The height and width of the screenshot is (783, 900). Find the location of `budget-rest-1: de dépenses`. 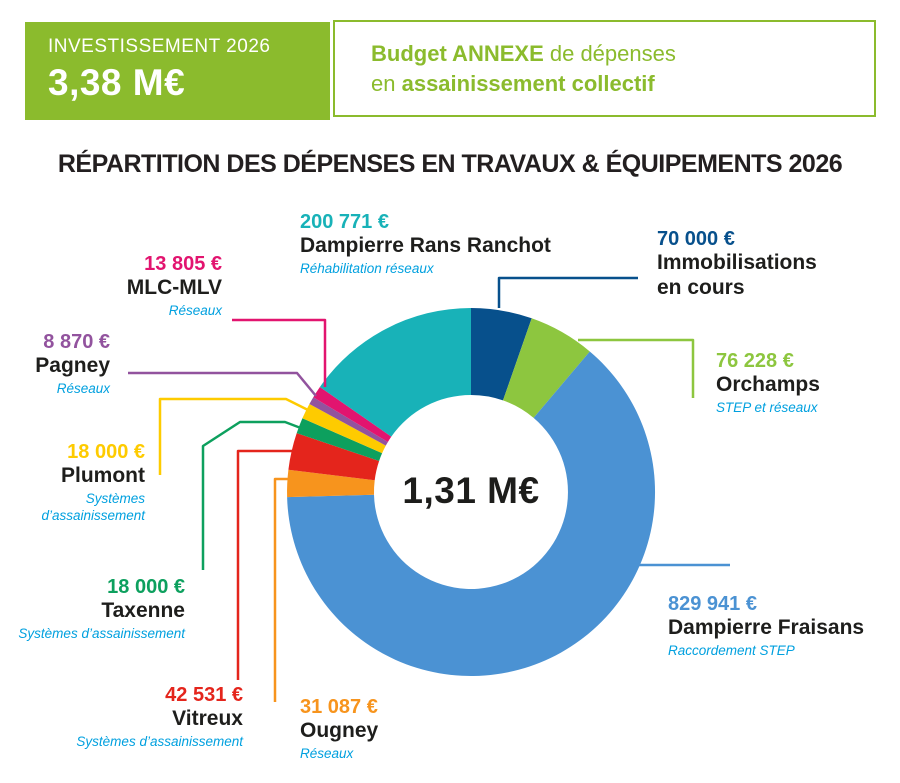

budget-rest-1: de dépenses is located at coordinates (609, 53).